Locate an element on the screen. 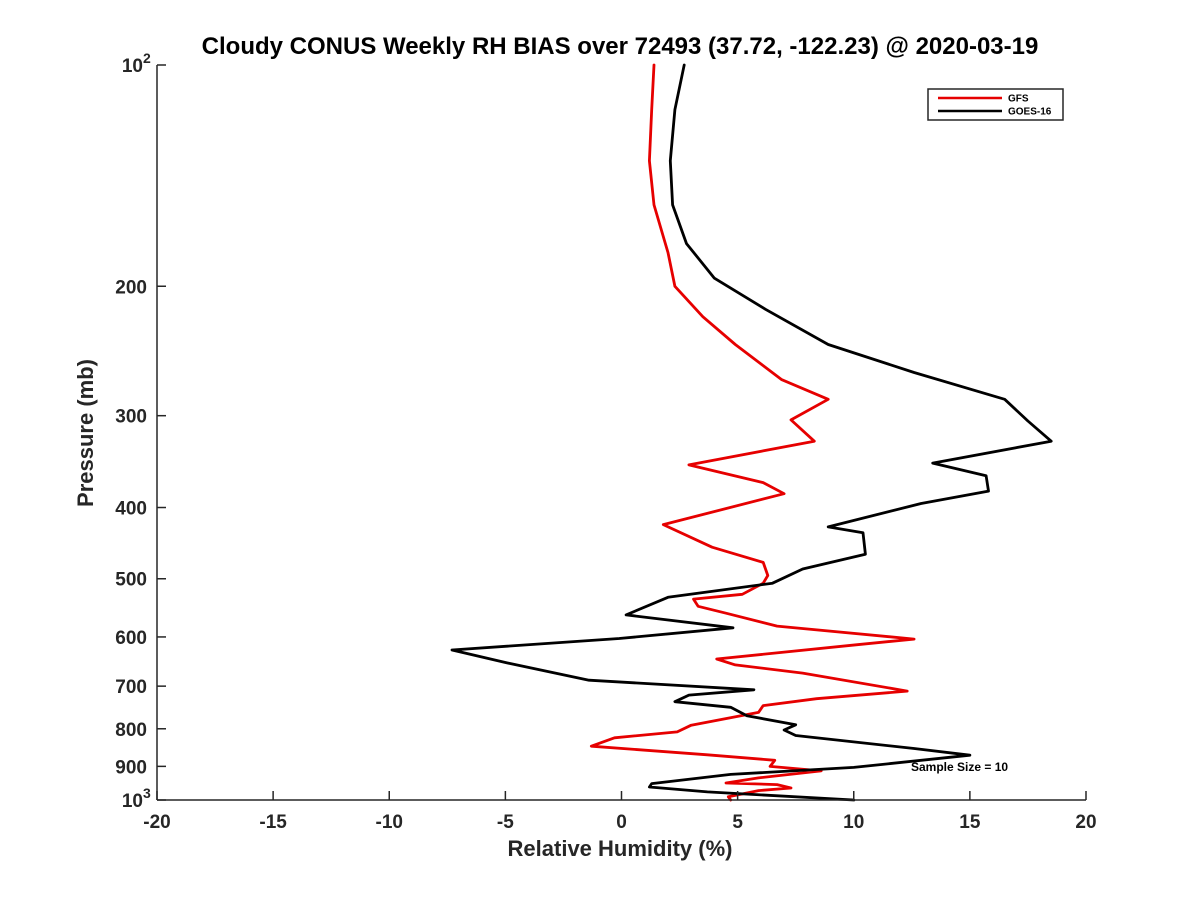 The width and height of the screenshot is (1200, 900). y-tick-label: 200 is located at coordinates (131, 287).